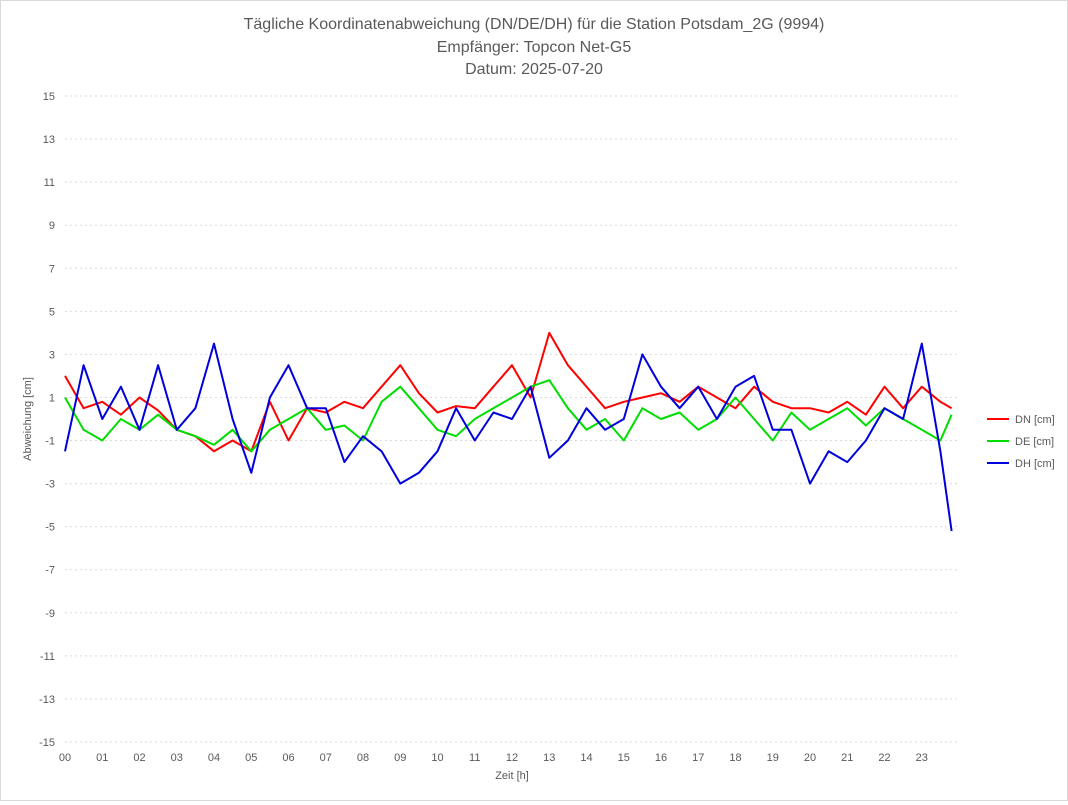  I want to click on x-tick-label: 10, so click(437, 758).